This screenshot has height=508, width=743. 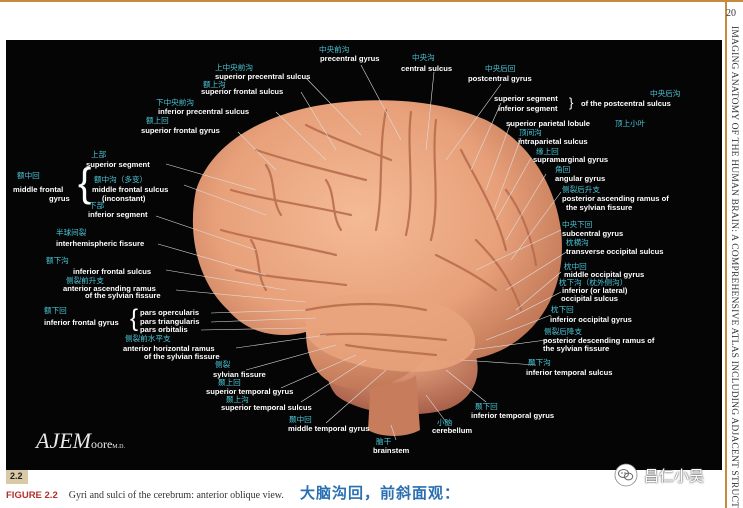 I want to click on middle-temporal-gyrus-label: middle temporal gyrus, so click(x=329, y=428).